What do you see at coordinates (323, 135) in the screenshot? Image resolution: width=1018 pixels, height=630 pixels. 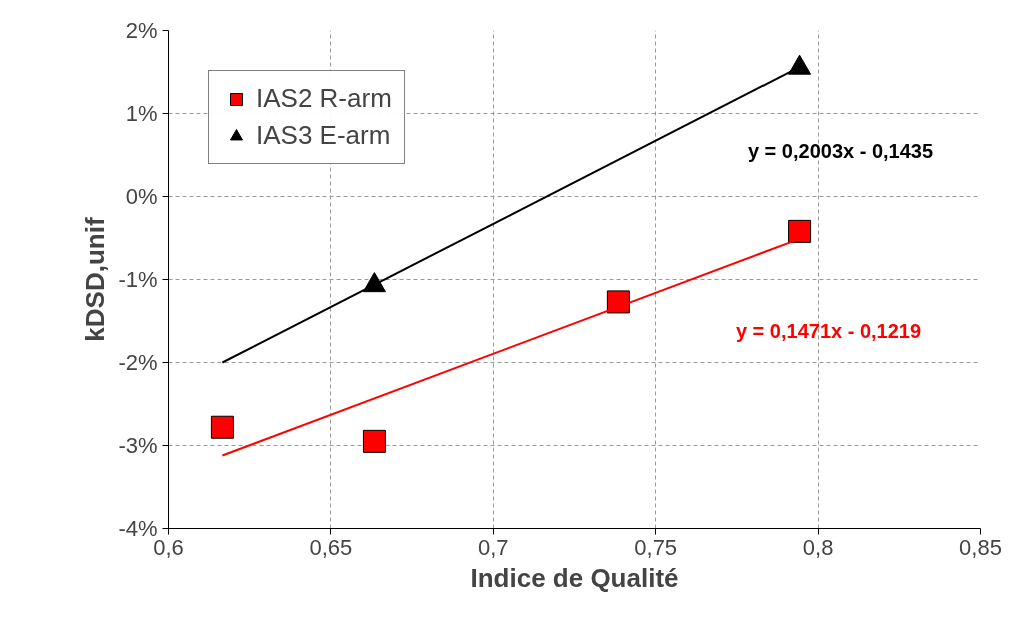 I see `legend-label: IAS3 E-arm` at bounding box center [323, 135].